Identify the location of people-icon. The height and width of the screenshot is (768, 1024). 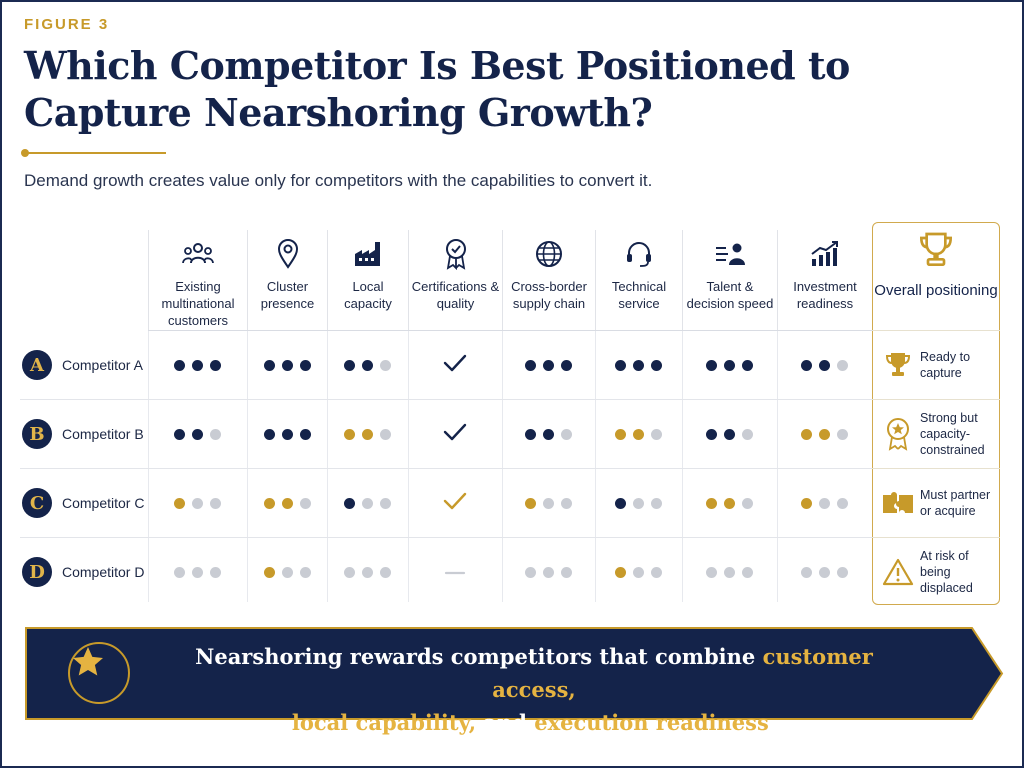
(198, 254).